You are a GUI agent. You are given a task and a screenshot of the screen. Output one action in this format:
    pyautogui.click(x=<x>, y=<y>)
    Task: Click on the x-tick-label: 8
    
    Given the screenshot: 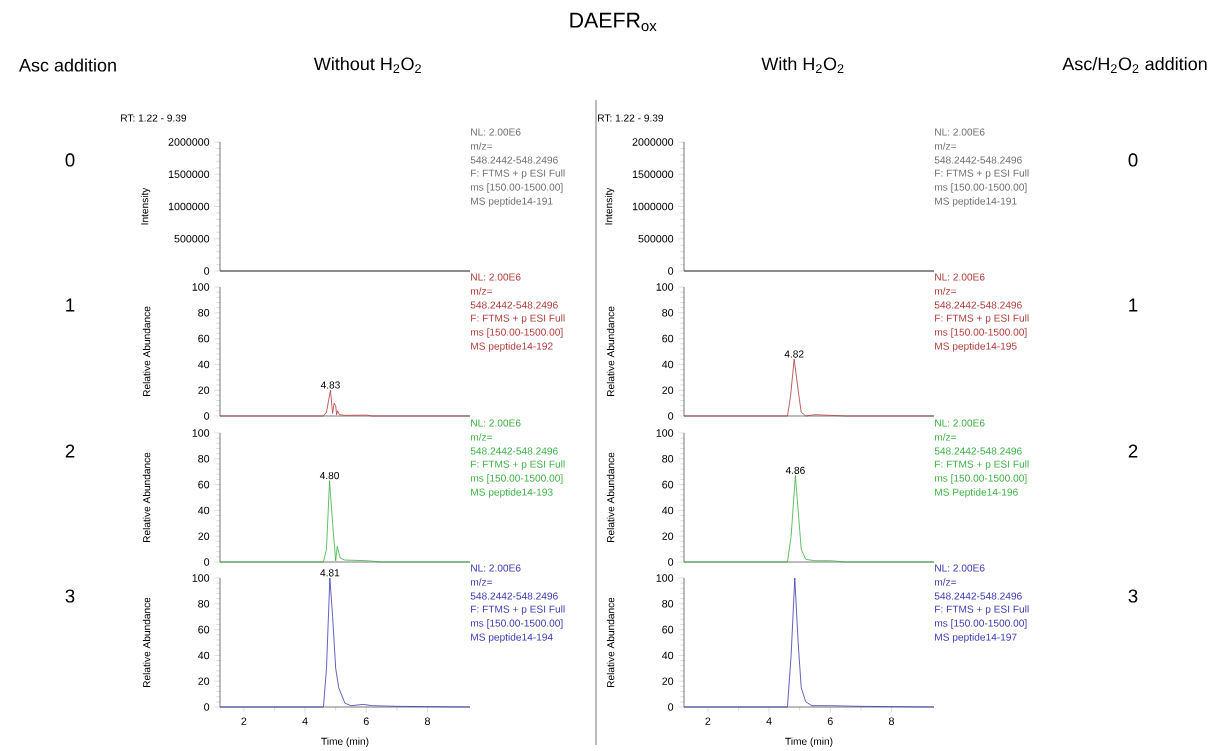 What is the action you would take?
    pyautogui.click(x=427, y=721)
    